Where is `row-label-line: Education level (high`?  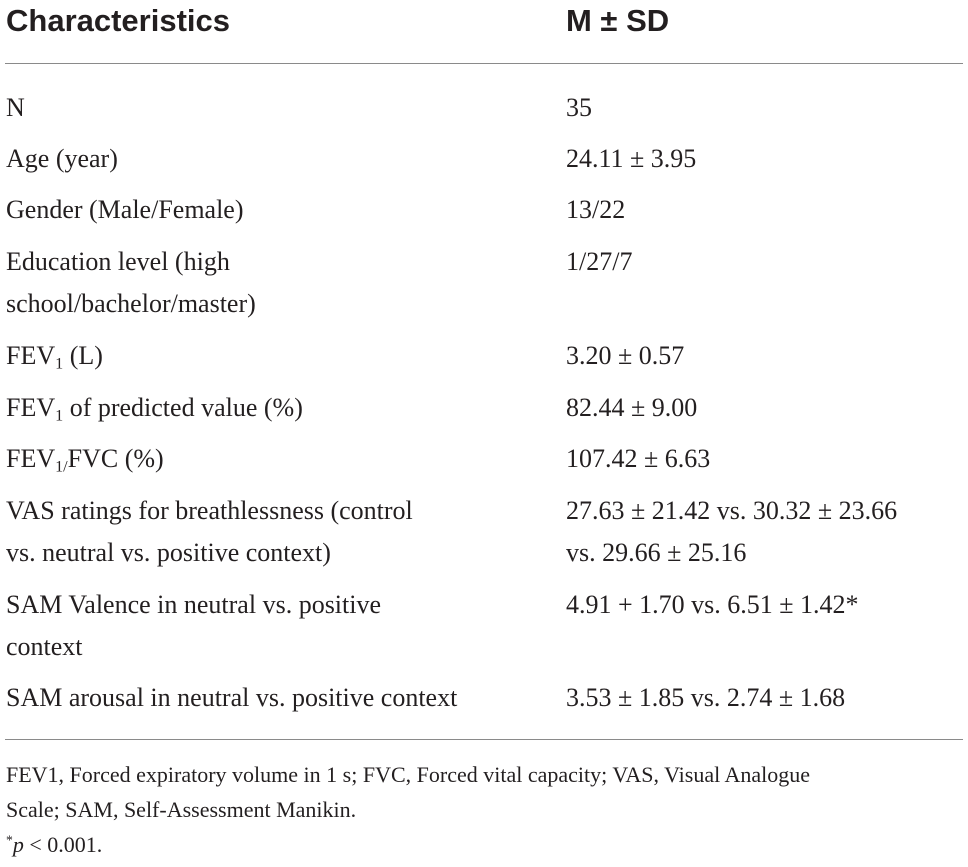 row-label-line: Education level (high is located at coordinates (118, 261).